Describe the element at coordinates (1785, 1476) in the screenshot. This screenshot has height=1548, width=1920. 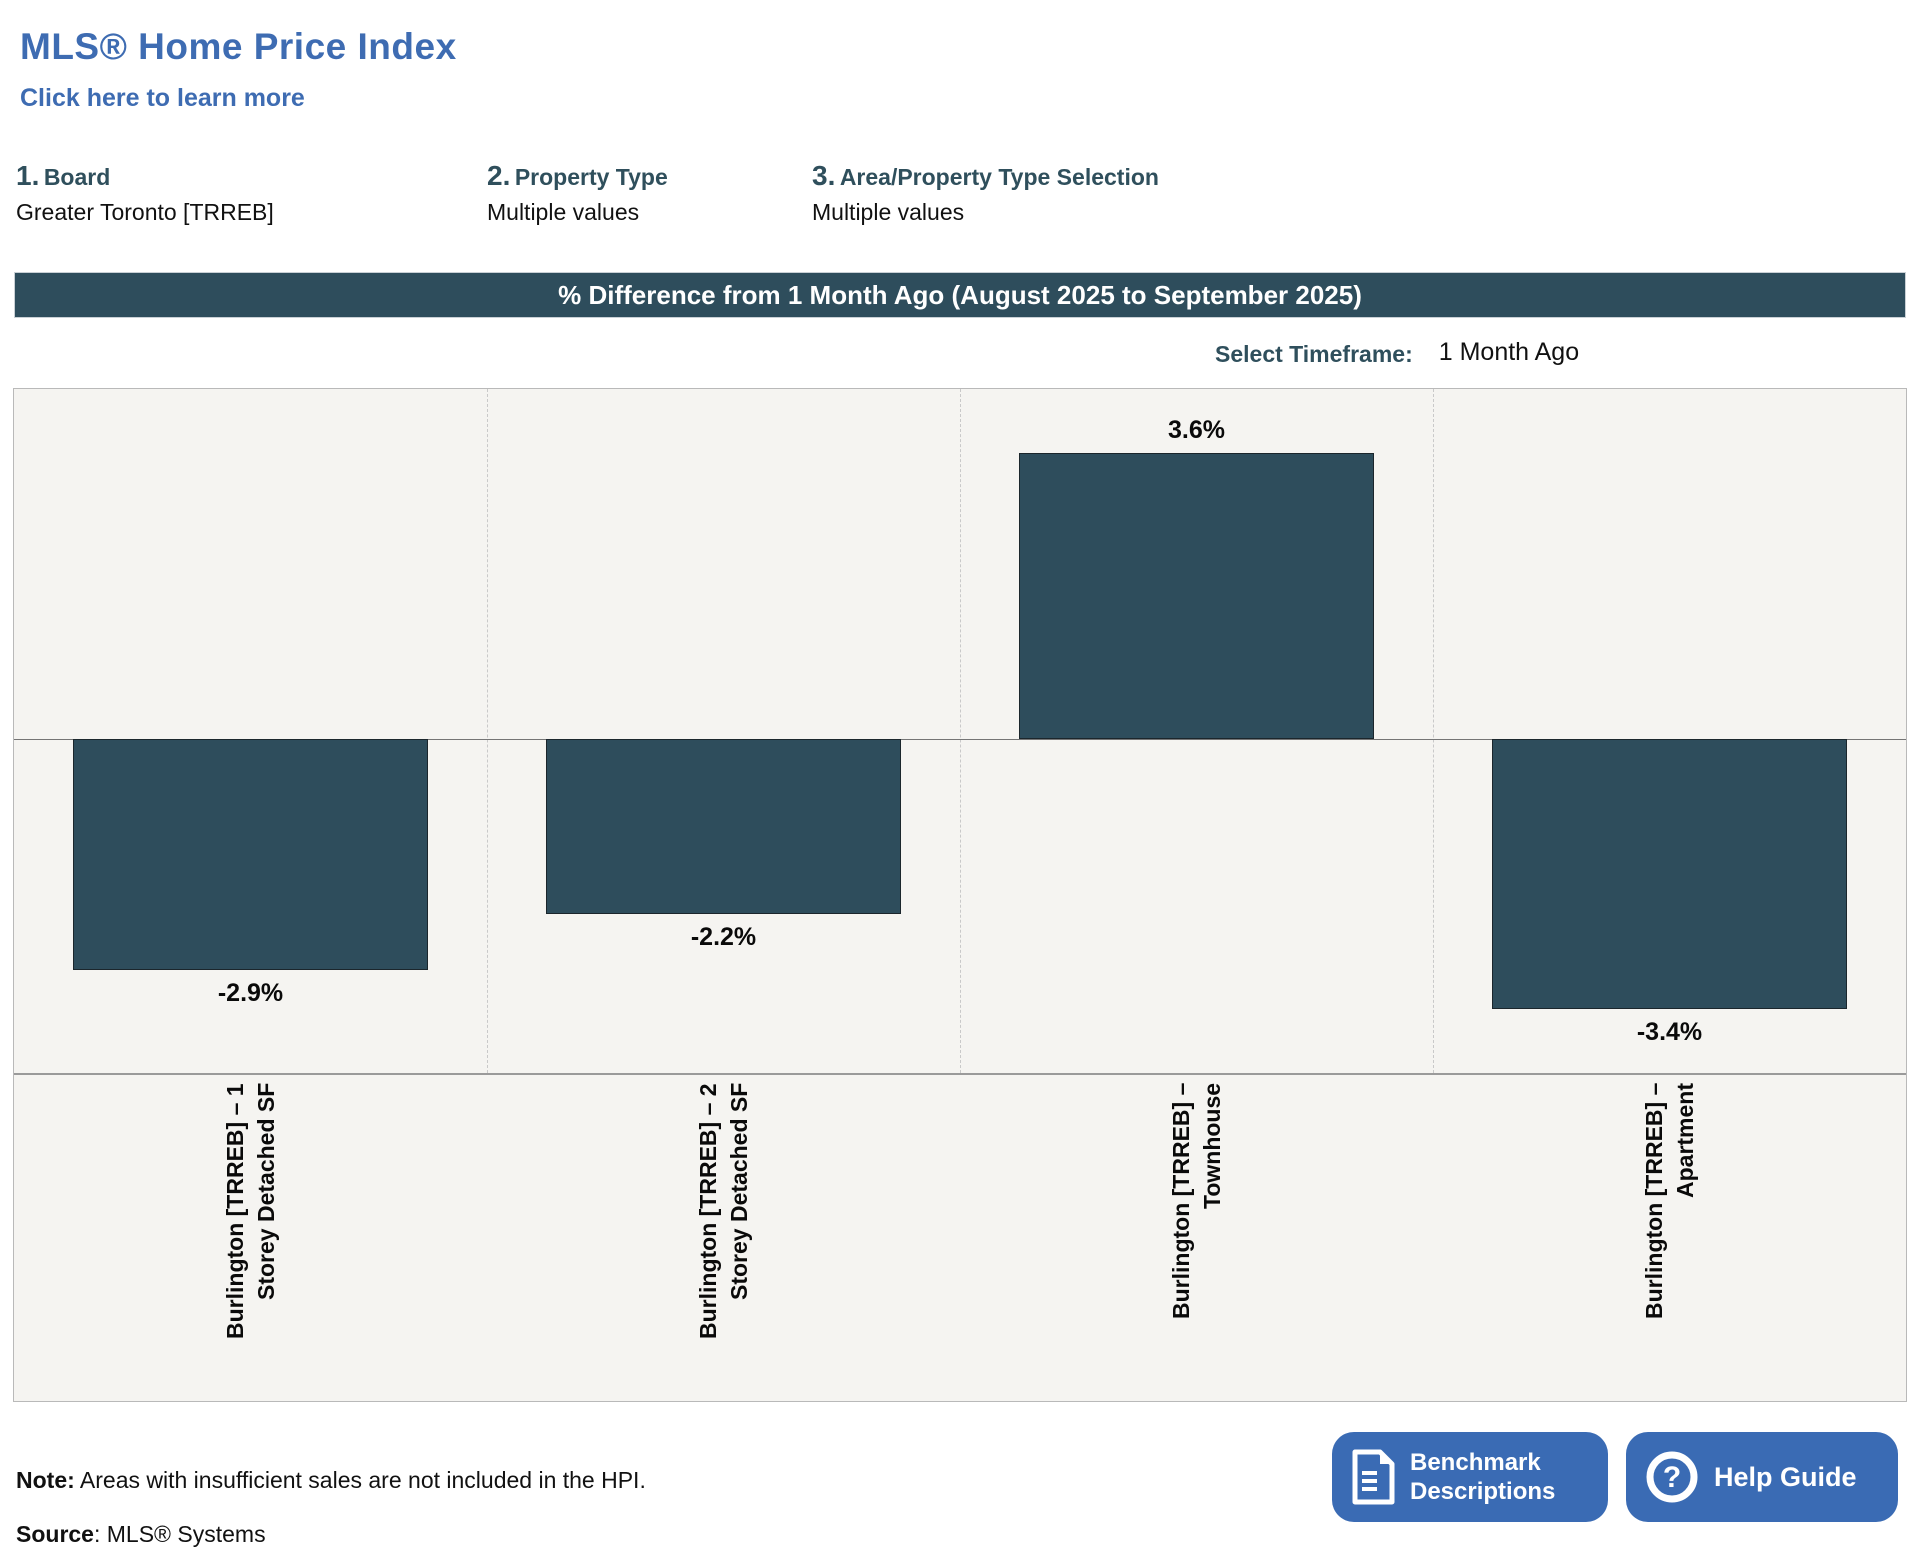
I see `help-guide-label: Help Guide` at that location.